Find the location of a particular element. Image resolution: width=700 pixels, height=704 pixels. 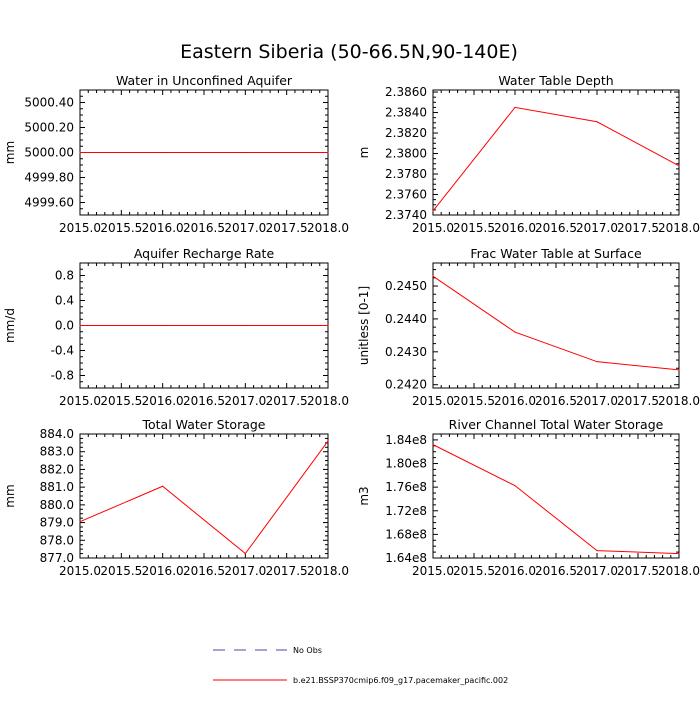

y-tick-label: 883.0 is located at coordinates (57, 452).